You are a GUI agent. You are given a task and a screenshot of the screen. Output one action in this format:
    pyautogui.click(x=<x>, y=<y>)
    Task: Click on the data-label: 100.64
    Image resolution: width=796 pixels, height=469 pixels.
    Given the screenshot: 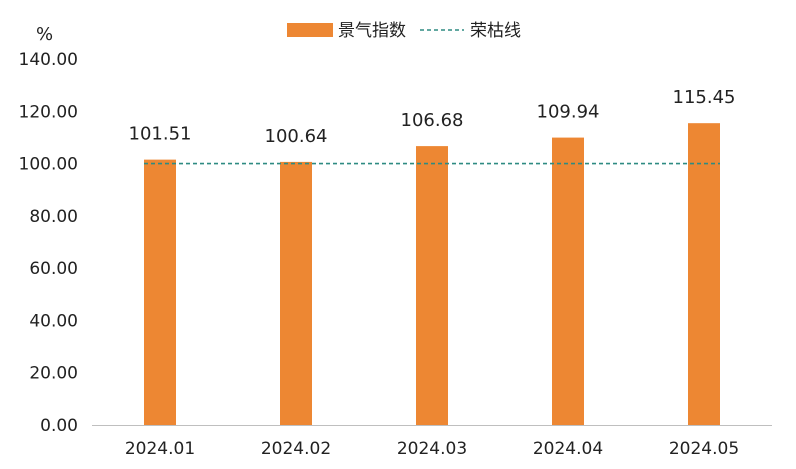 What is the action you would take?
    pyautogui.click(x=296, y=136)
    